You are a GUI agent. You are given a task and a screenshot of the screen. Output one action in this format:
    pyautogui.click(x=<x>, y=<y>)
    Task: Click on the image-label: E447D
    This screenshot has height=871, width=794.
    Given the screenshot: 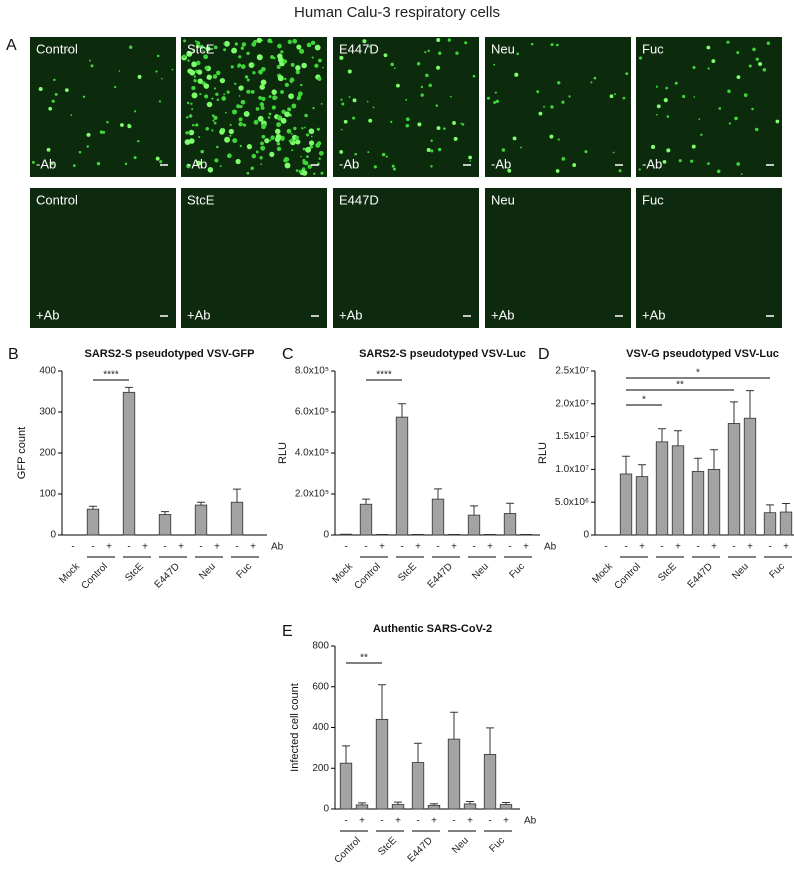 What is the action you would take?
    pyautogui.click(x=359, y=199)
    